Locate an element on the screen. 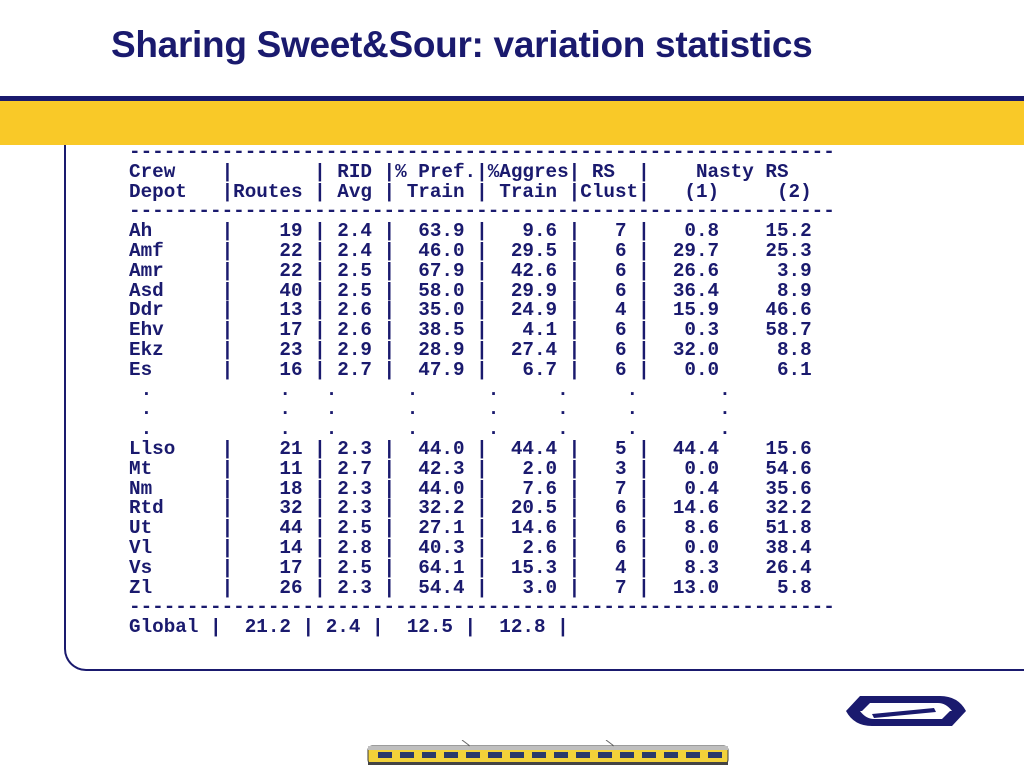  train-illustration-icon is located at coordinates (548, 752).